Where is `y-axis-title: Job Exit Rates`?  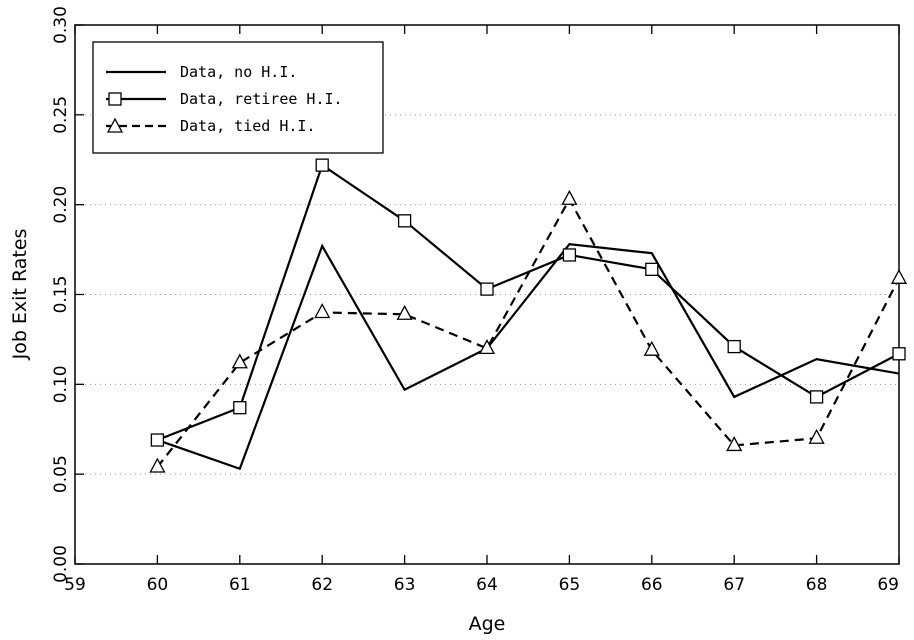
y-axis-title: Job Exit Rates is located at coordinates (20, 295).